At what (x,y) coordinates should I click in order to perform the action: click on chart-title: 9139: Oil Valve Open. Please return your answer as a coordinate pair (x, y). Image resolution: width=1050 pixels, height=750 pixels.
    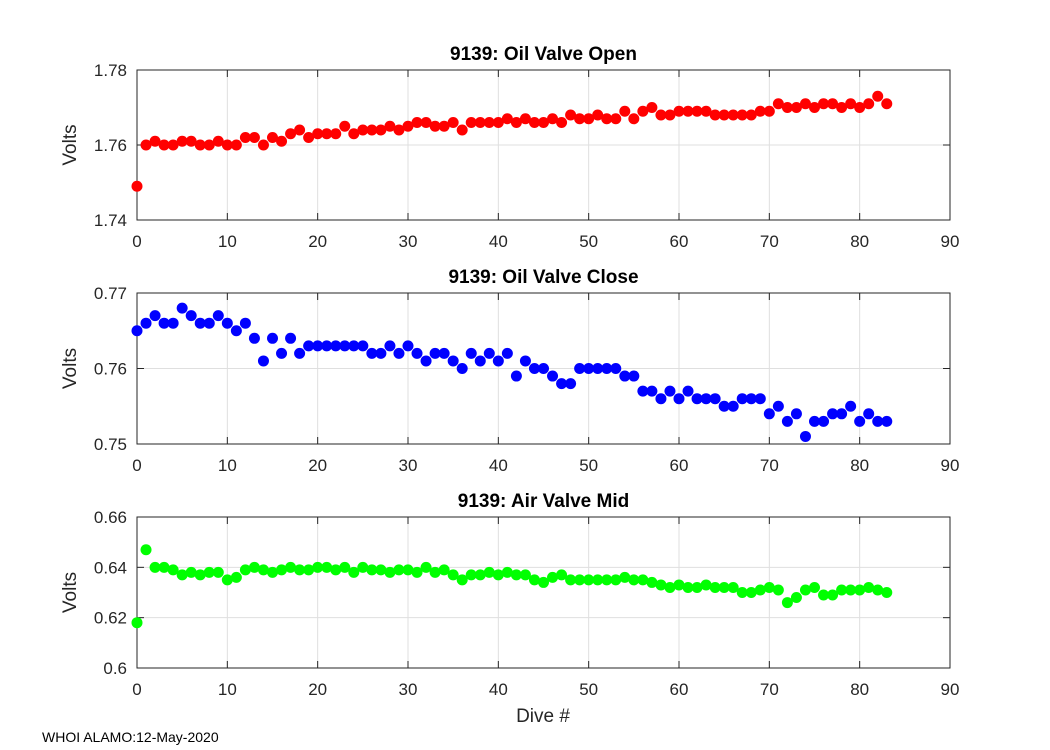
    Looking at the image, I should click on (543, 54).